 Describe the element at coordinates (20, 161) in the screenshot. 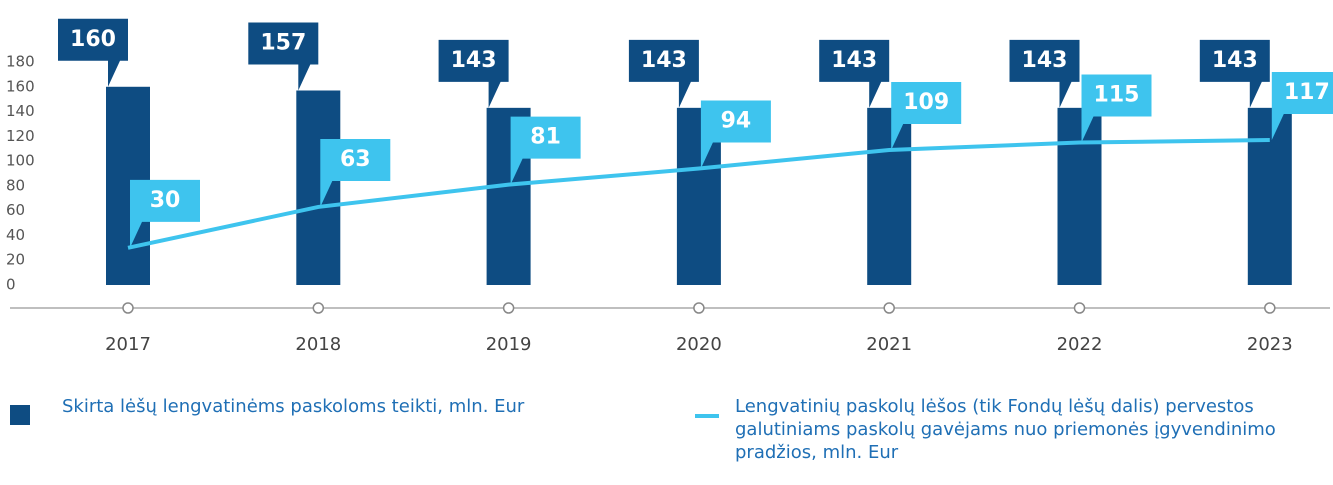

I see `y-tick-label: 100` at that location.